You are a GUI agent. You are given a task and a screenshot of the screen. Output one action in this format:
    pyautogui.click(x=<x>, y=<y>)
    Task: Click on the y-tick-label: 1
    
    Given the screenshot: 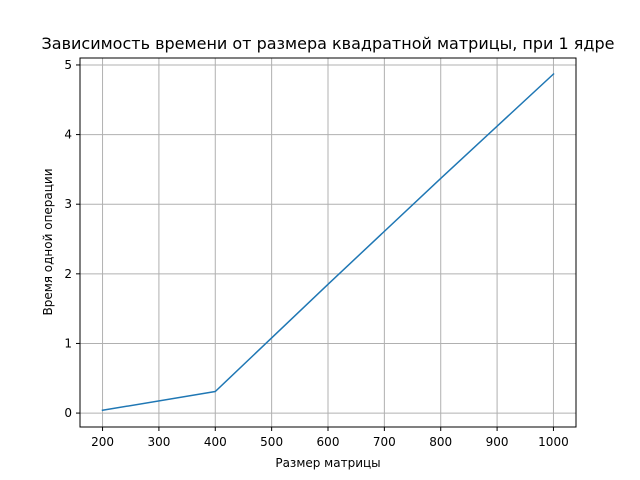 What is the action you would take?
    pyautogui.click(x=68, y=343)
    